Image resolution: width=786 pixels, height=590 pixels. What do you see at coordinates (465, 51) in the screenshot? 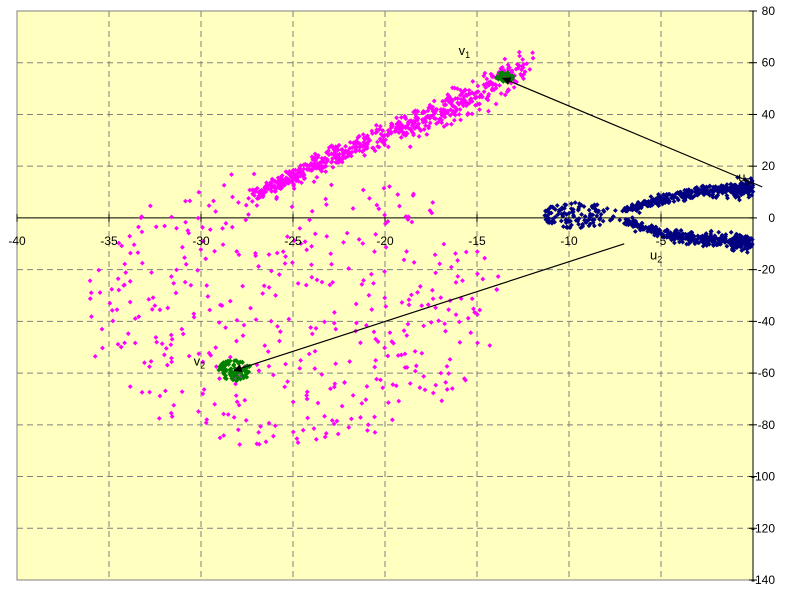
I see `annotation-label: v1` at bounding box center [465, 51].